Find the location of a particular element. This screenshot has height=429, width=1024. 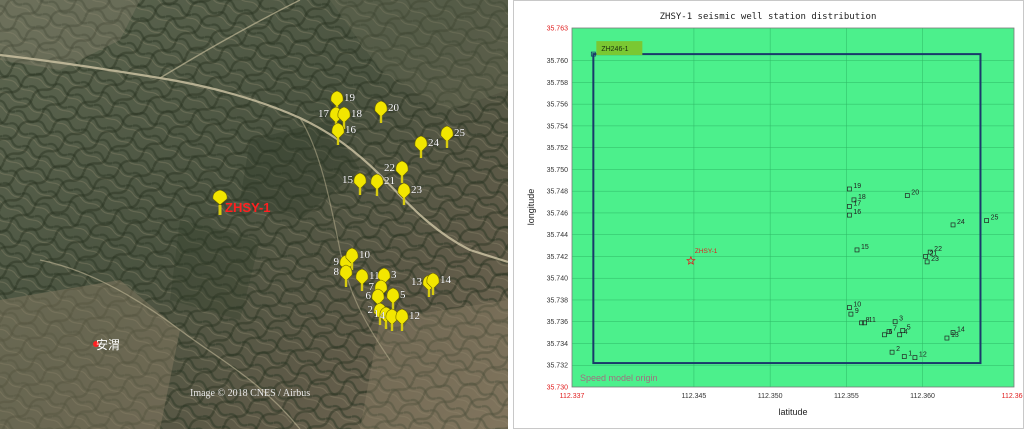

corner-marker is located at coordinates (593, 54).